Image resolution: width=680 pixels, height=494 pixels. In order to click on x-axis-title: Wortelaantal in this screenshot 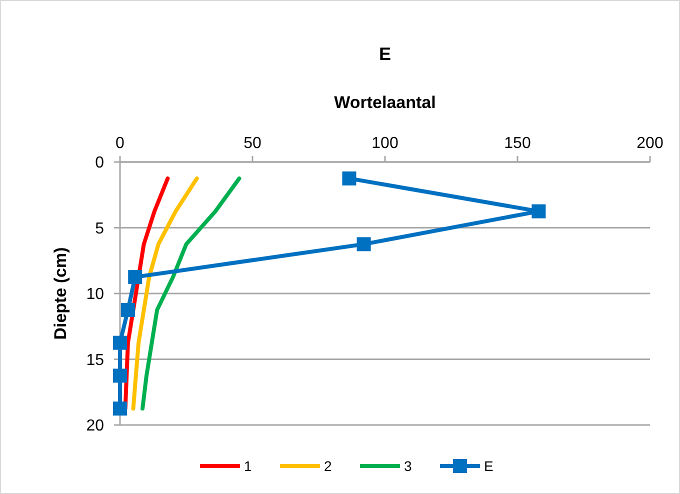, I will do `click(385, 102)`.